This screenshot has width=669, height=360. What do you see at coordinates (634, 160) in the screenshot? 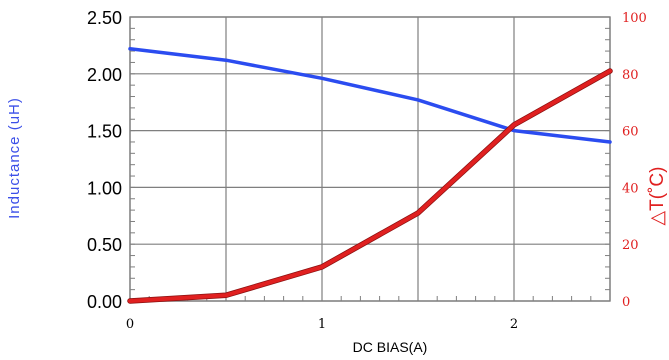
I see `right-tick-labels: 0 20 40 60 80 100` at bounding box center [634, 160].